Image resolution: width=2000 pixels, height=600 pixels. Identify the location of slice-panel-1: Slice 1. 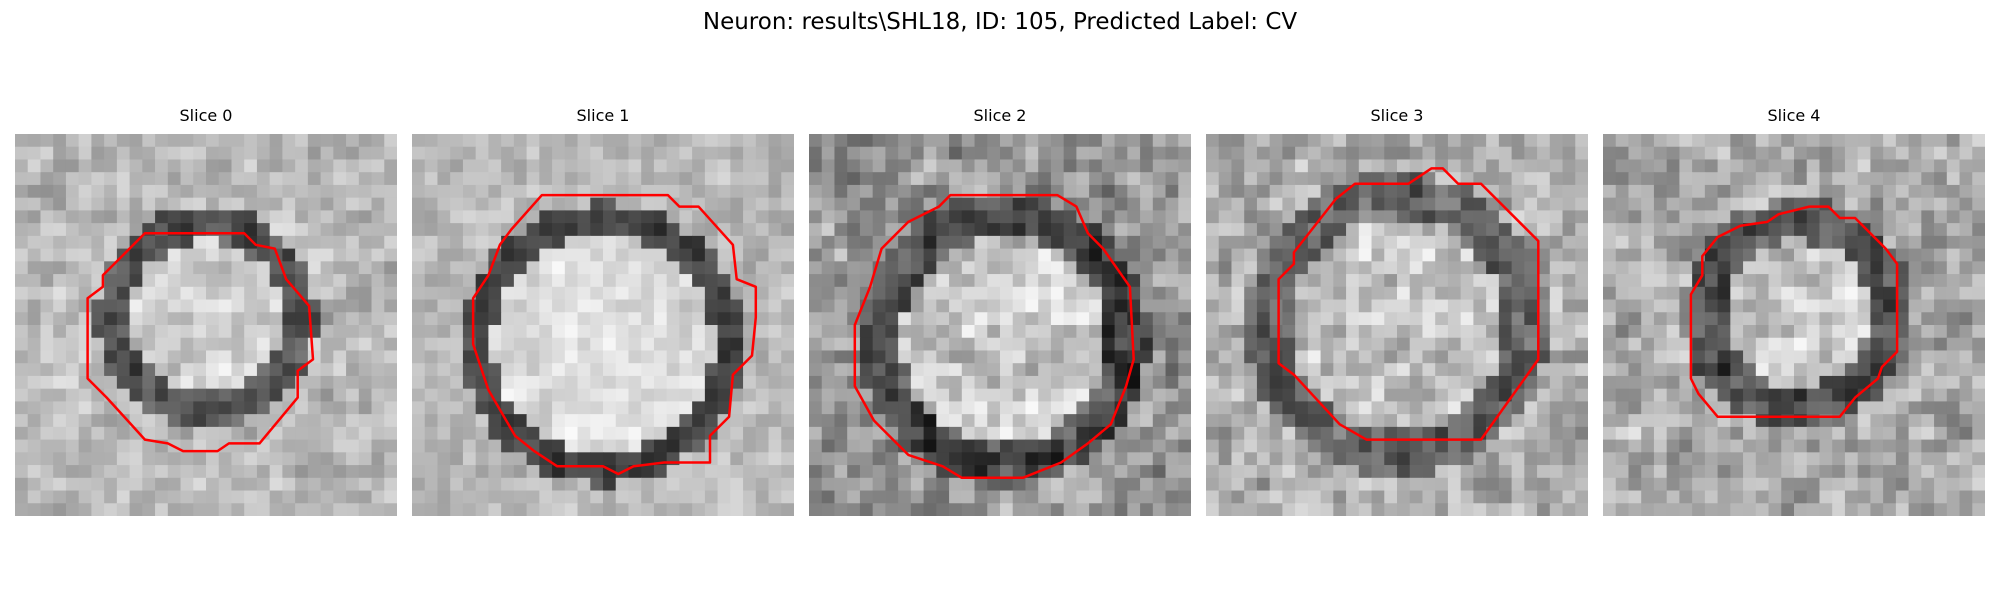
(603, 311).